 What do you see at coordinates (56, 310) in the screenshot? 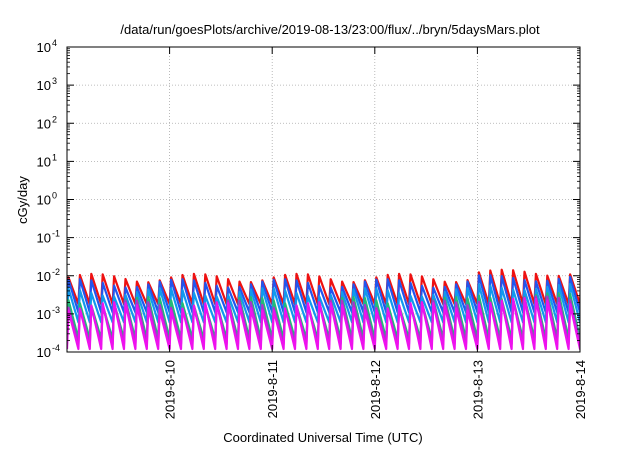
I see `y-tick-exponent: -3` at bounding box center [56, 310].